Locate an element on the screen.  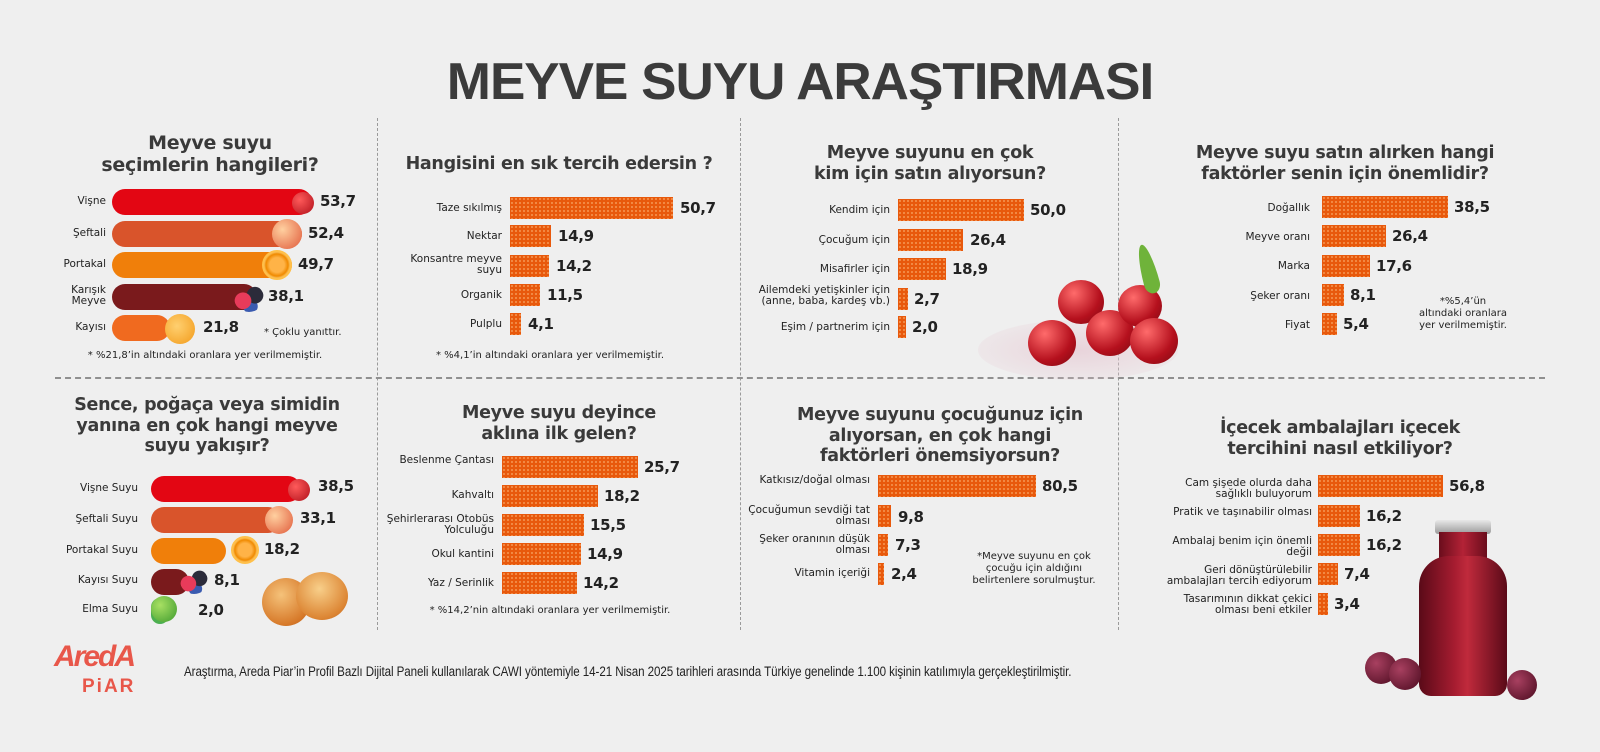
bar-value: 11,5 is located at coordinates (565, 295).